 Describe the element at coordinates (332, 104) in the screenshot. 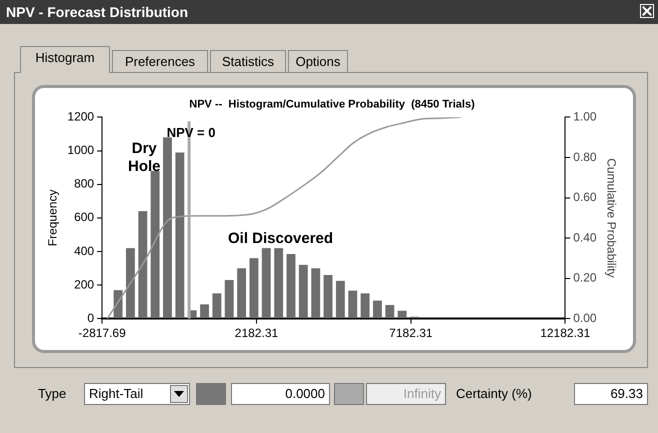

I see `chart-title: NPV -- Histogram/Cumulative Probability (8450 Trials)` at that location.